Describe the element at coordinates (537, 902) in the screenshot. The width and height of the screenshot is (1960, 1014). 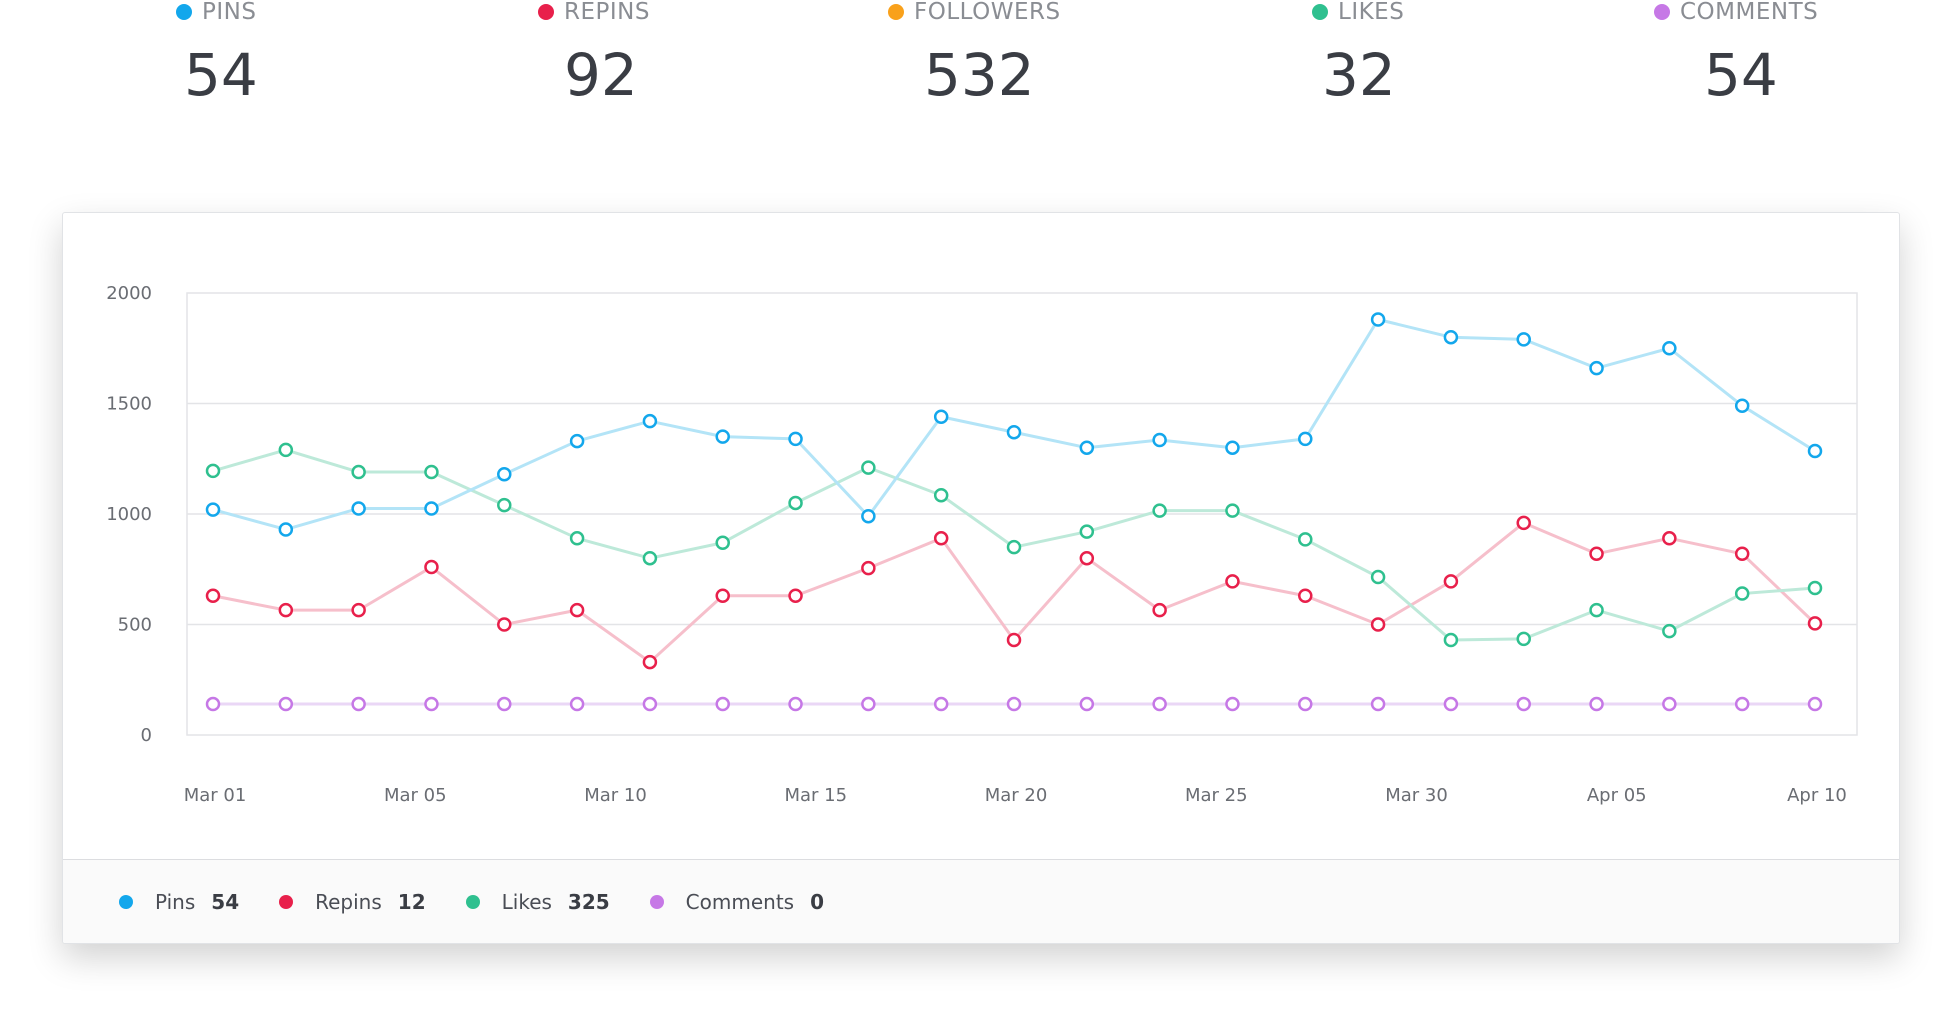
I see `legend-item-likes: Likes 325` at that location.